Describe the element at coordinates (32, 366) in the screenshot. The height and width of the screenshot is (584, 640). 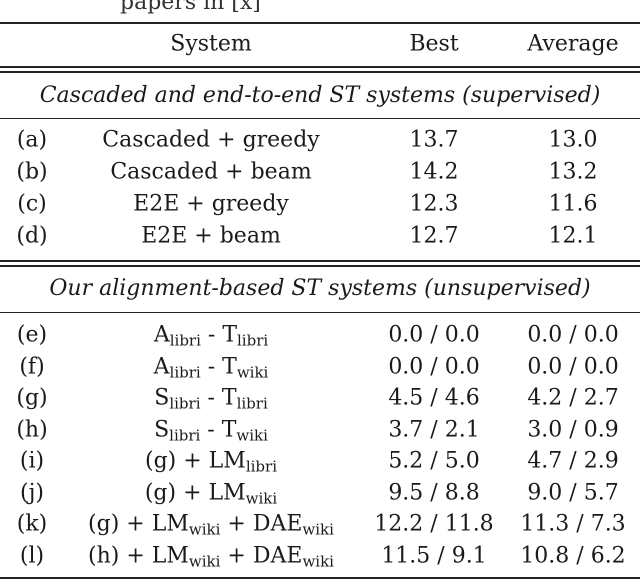
I see `row-id: (f)` at that location.